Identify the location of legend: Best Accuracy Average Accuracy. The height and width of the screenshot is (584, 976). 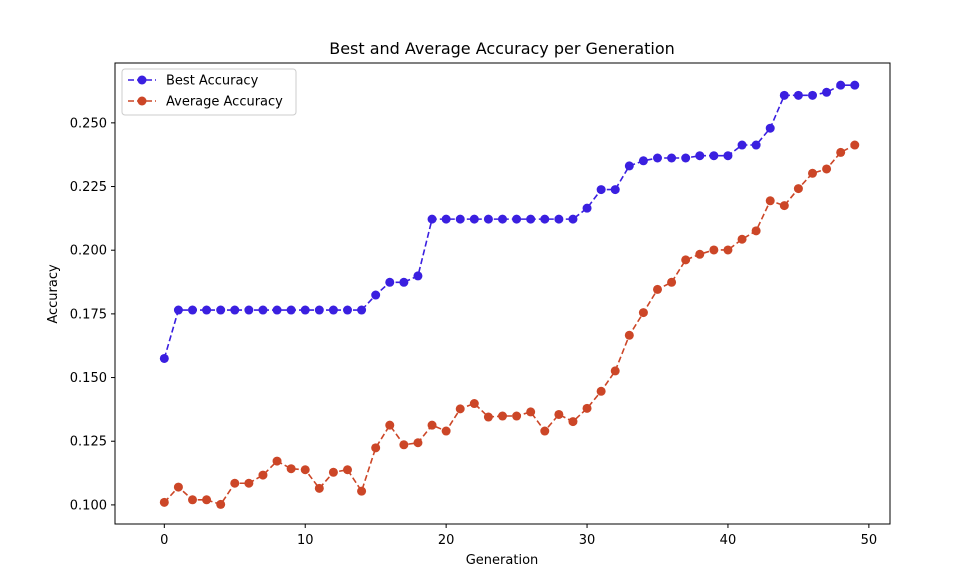
(209, 92).